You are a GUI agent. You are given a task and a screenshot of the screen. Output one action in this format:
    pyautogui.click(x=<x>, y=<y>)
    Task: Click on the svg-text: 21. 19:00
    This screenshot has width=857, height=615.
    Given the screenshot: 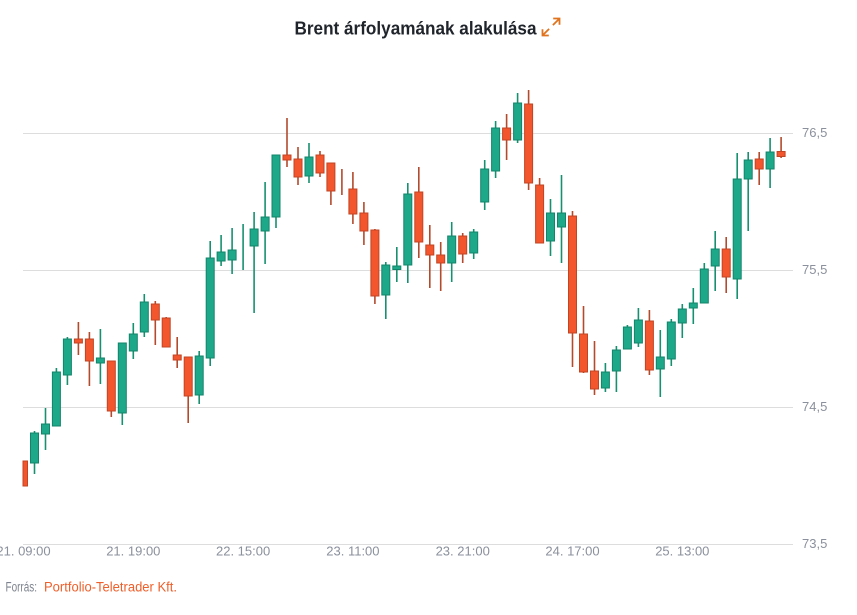 What is the action you would take?
    pyautogui.click(x=133, y=550)
    